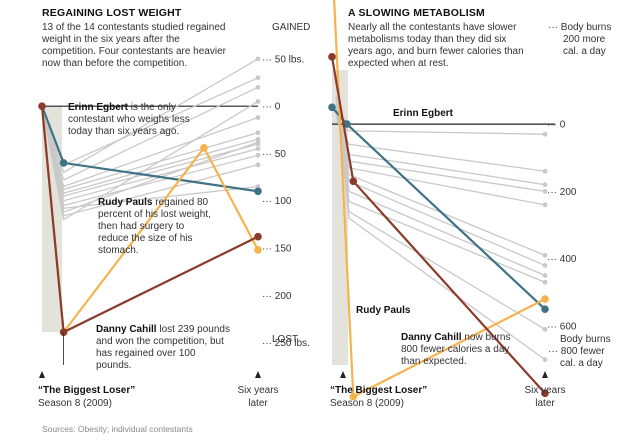 Image resolution: width=640 pixels, height=441 pixels. Describe the element at coordinates (367, 403) in the screenshot. I see `right-x-start-sub-label: Season 8 (2009)` at that location.